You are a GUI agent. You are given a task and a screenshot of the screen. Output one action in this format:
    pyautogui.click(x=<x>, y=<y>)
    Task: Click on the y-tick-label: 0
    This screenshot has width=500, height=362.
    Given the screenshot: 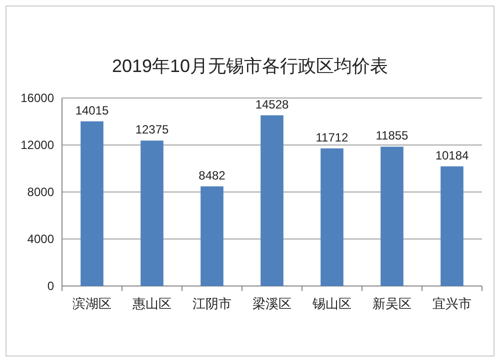 What is the action you would take?
    pyautogui.click(x=50, y=286)
    